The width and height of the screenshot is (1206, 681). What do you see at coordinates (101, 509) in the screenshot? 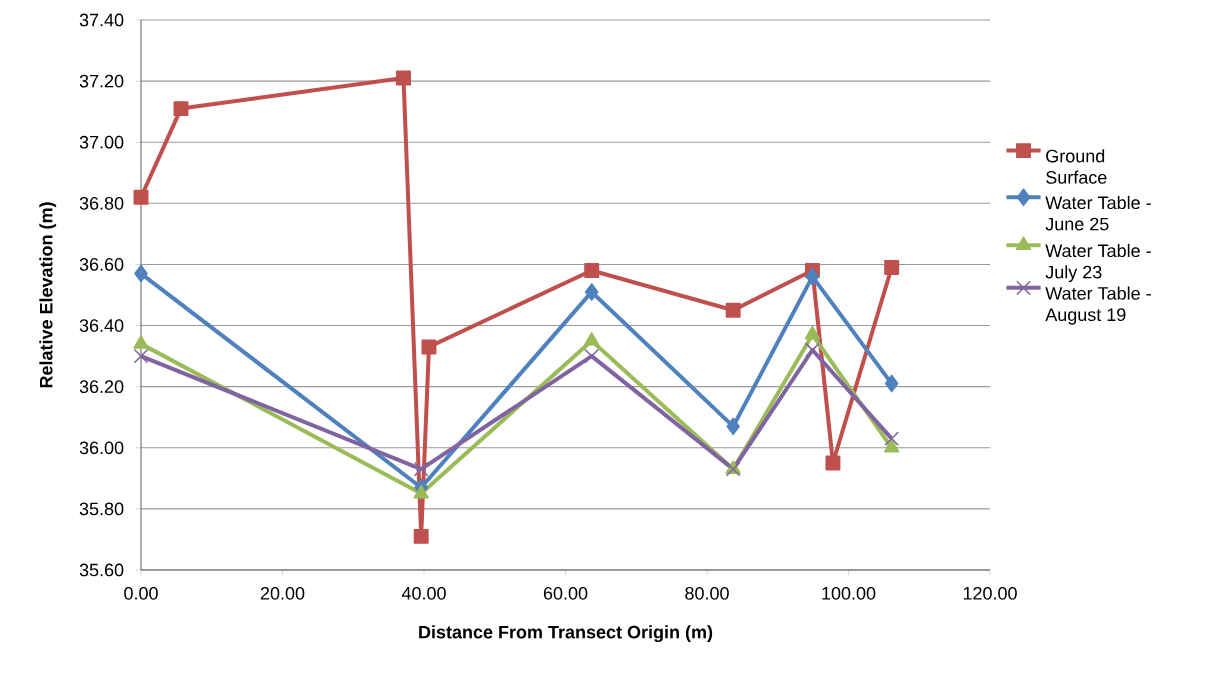
I see `y-tick-label: 35.80` at bounding box center [101, 509].